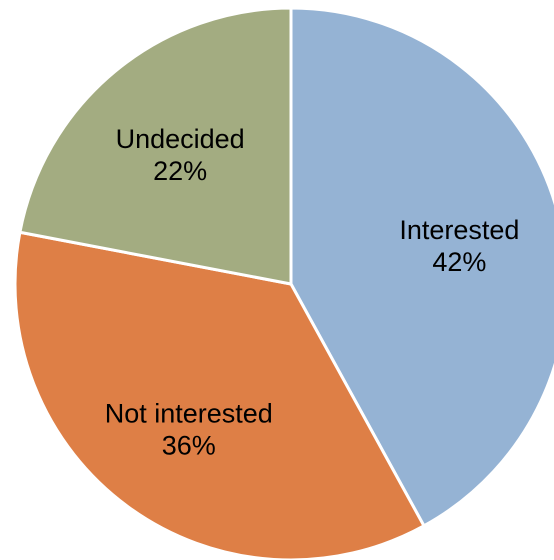  I want to click on slice-label-not-interested: Not interested, so click(189, 414).